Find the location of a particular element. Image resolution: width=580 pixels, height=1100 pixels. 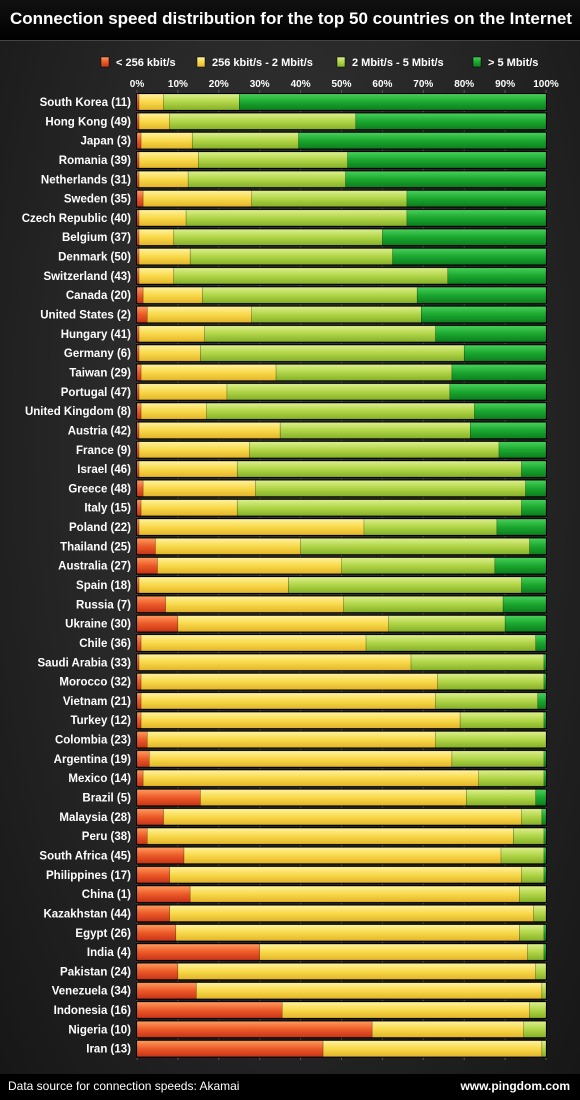

country-label: Indonesia (16) is located at coordinates (92, 1011).